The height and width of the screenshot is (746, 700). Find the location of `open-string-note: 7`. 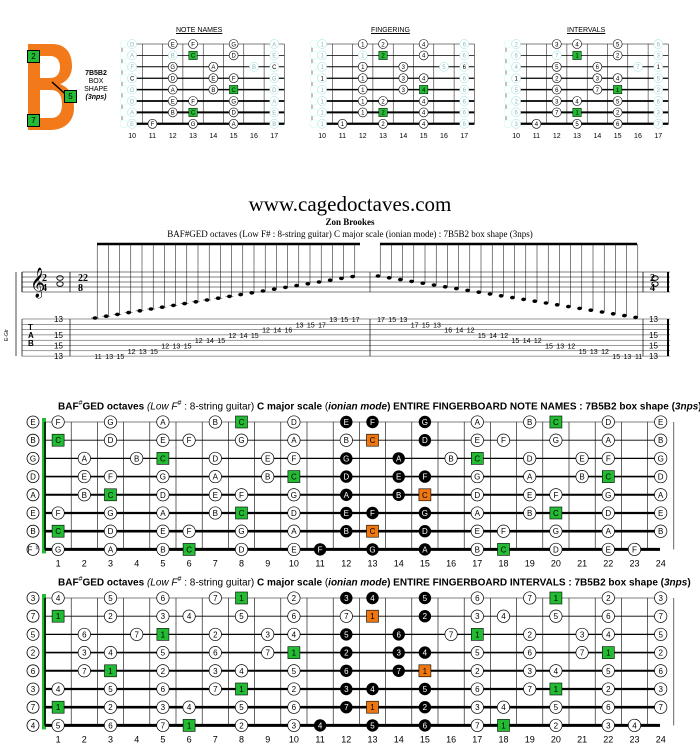

open-string-note: 7 is located at coordinates (33, 707).